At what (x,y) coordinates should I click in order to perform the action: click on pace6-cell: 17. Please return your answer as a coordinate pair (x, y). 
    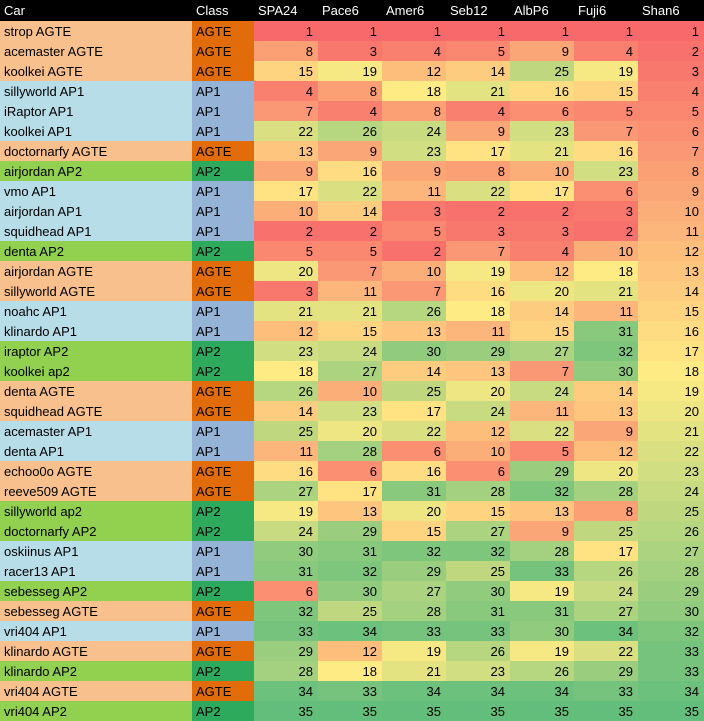
    Looking at the image, I should click on (350, 491).